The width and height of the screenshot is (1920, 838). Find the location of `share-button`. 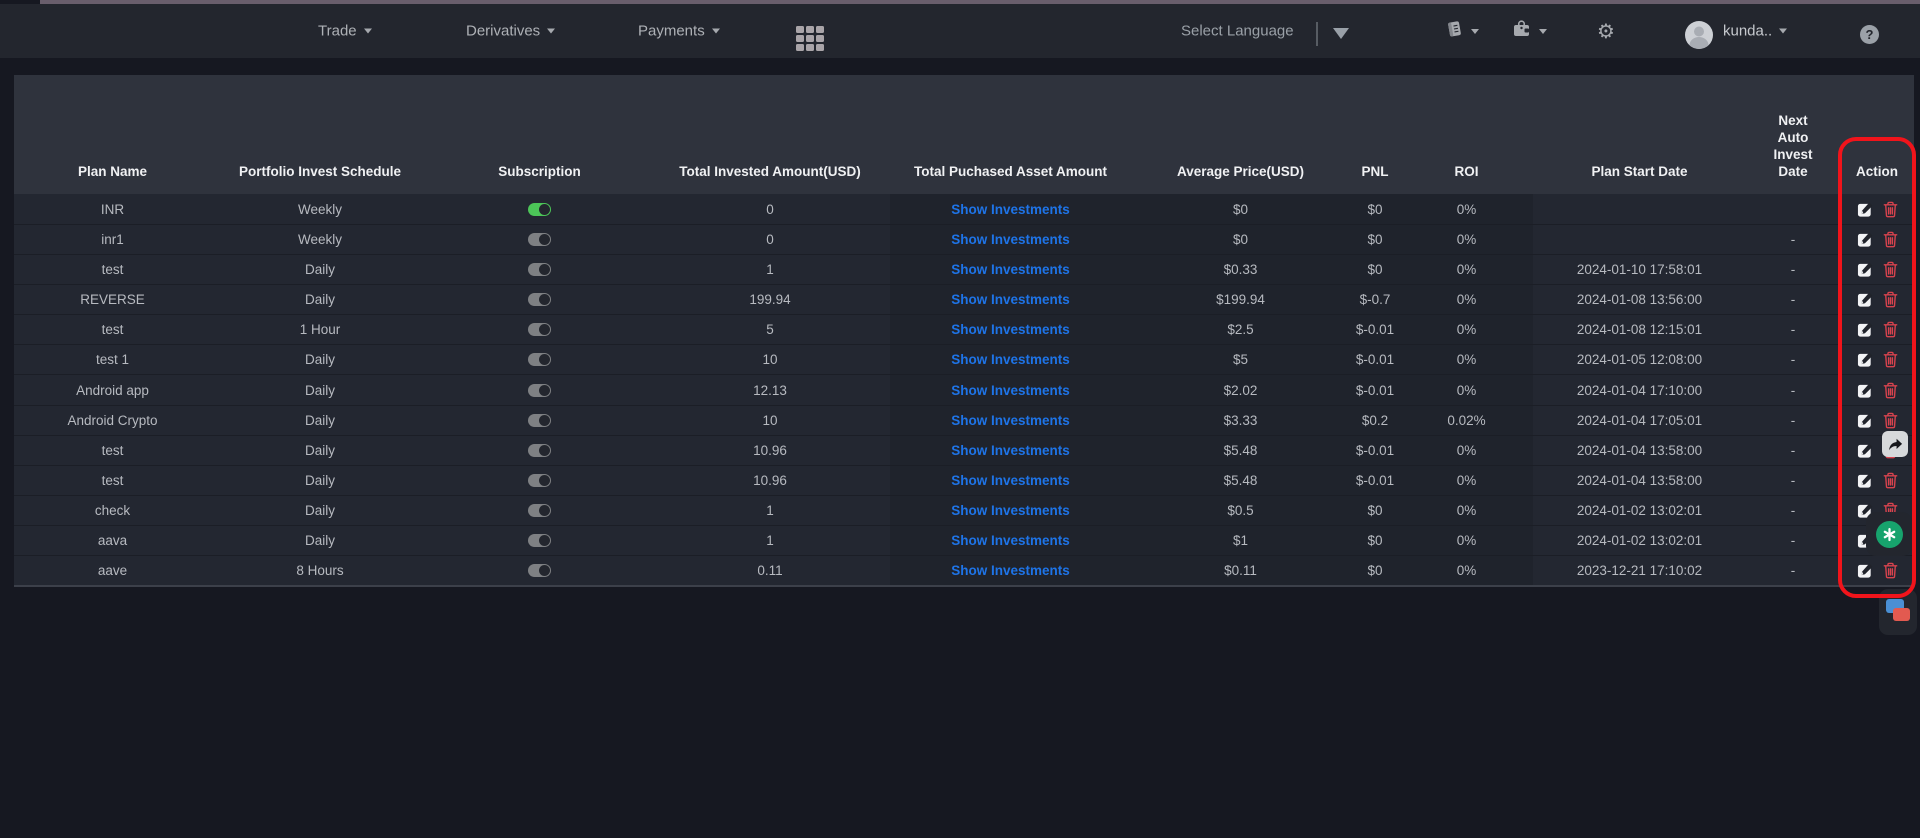

share-button is located at coordinates (1895, 444).